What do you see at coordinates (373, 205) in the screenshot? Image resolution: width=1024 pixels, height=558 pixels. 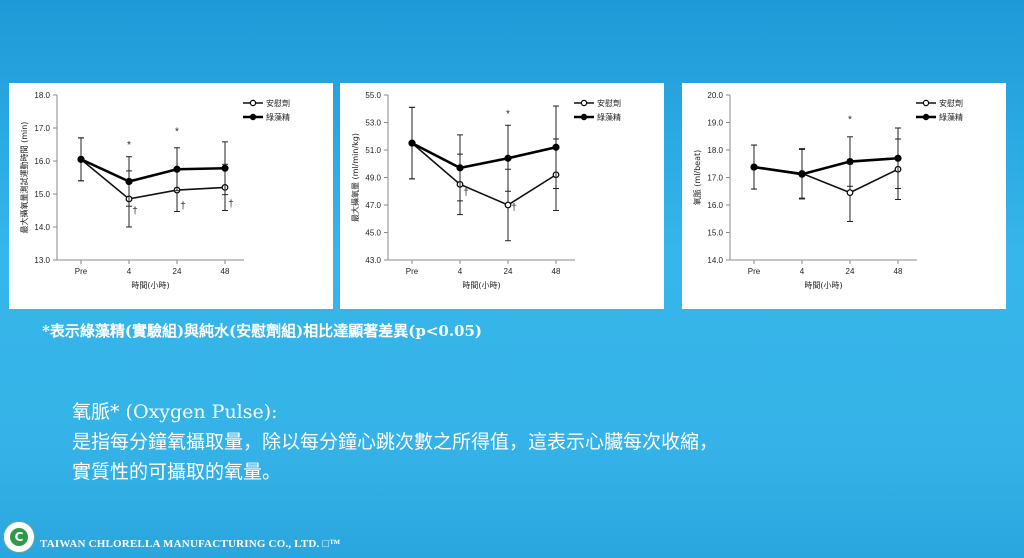 I see `y-tick-label: 47.0` at bounding box center [373, 205].